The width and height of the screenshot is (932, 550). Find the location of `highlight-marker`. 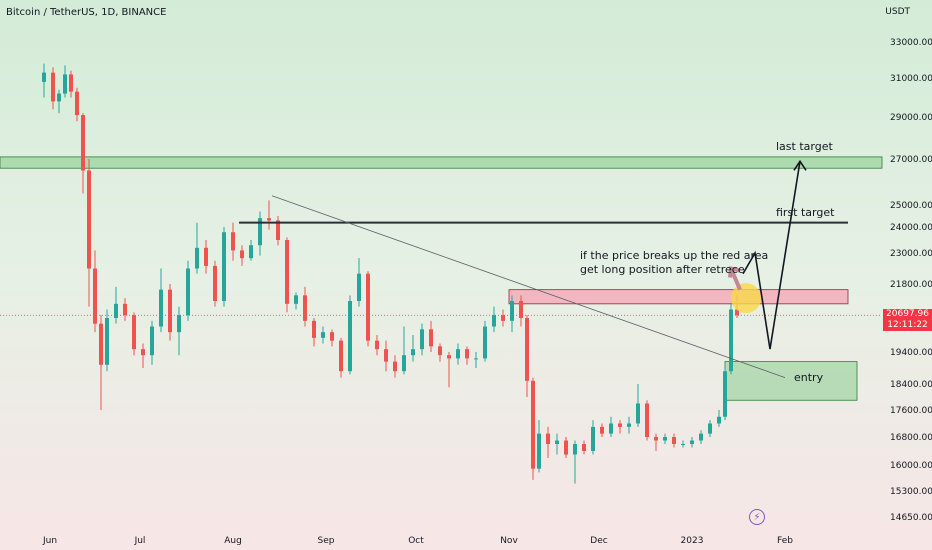

highlight-marker is located at coordinates (746, 298).